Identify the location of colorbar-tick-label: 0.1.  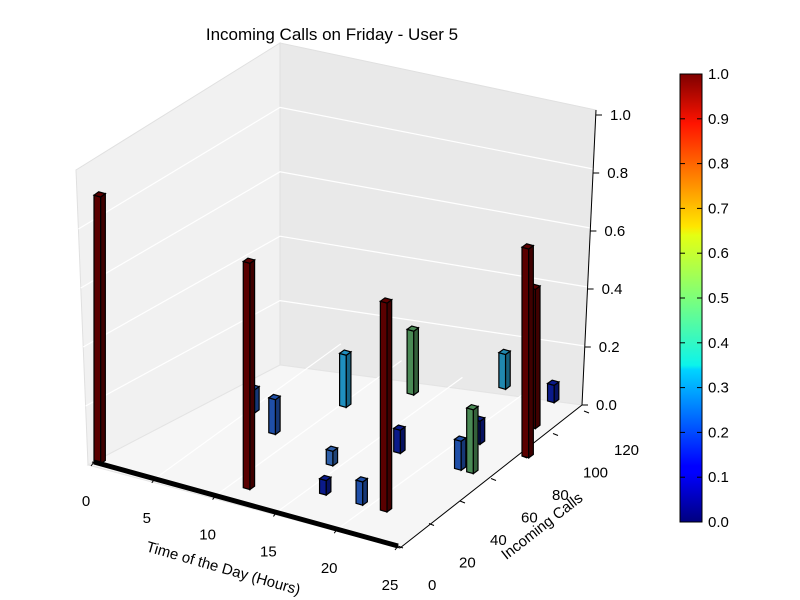
(718, 477).